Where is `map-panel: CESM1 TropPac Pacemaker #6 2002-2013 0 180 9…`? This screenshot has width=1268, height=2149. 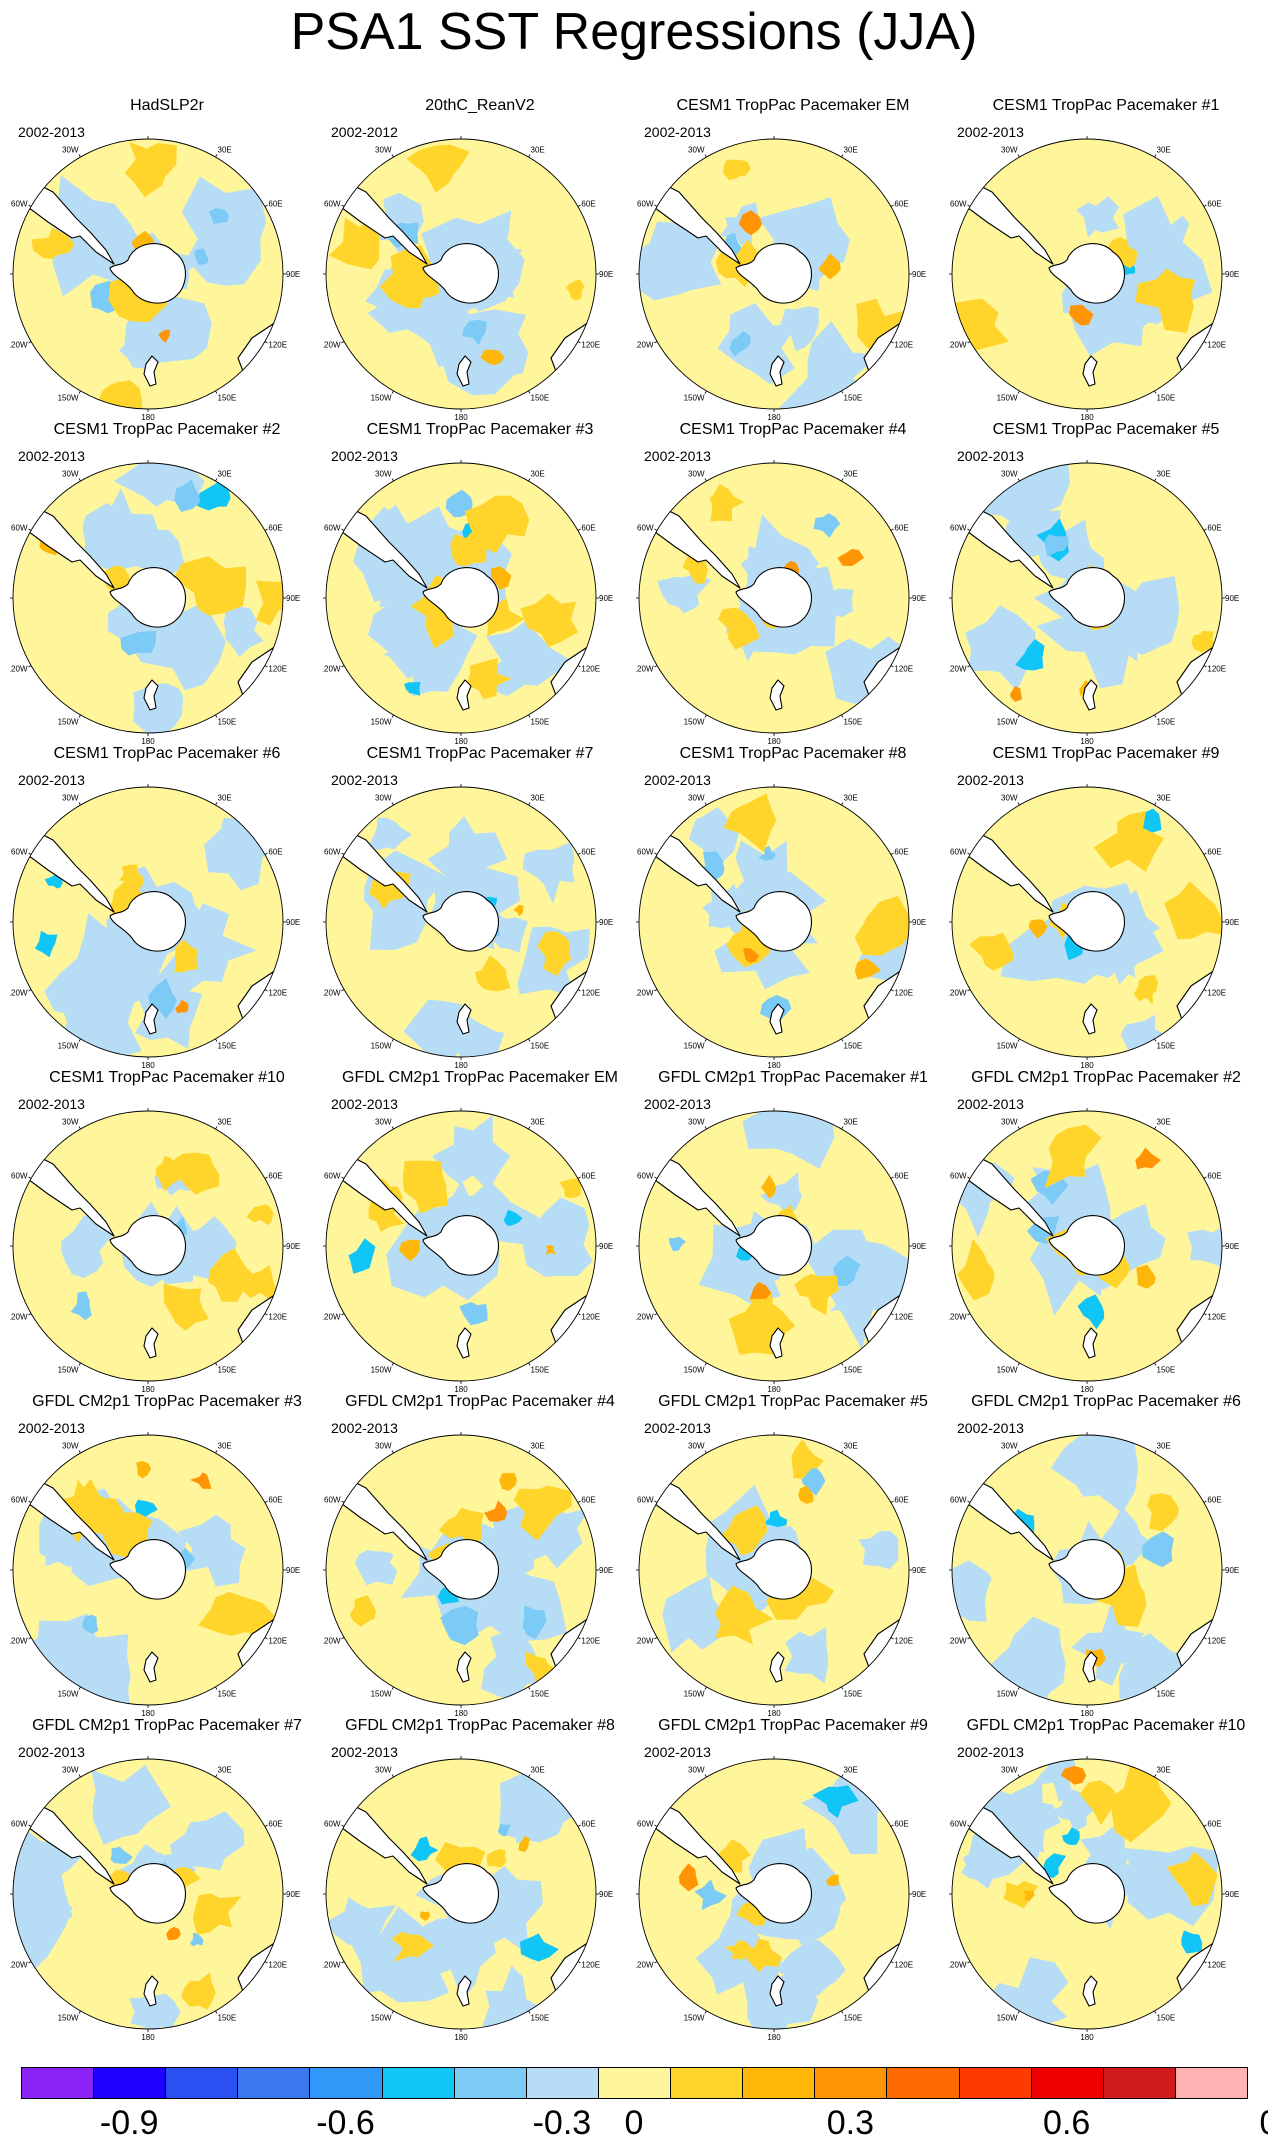
map-panel: CESM1 TropPac Pacemaker #6 2002-2013 0 180 9… is located at coordinates (167, 906).